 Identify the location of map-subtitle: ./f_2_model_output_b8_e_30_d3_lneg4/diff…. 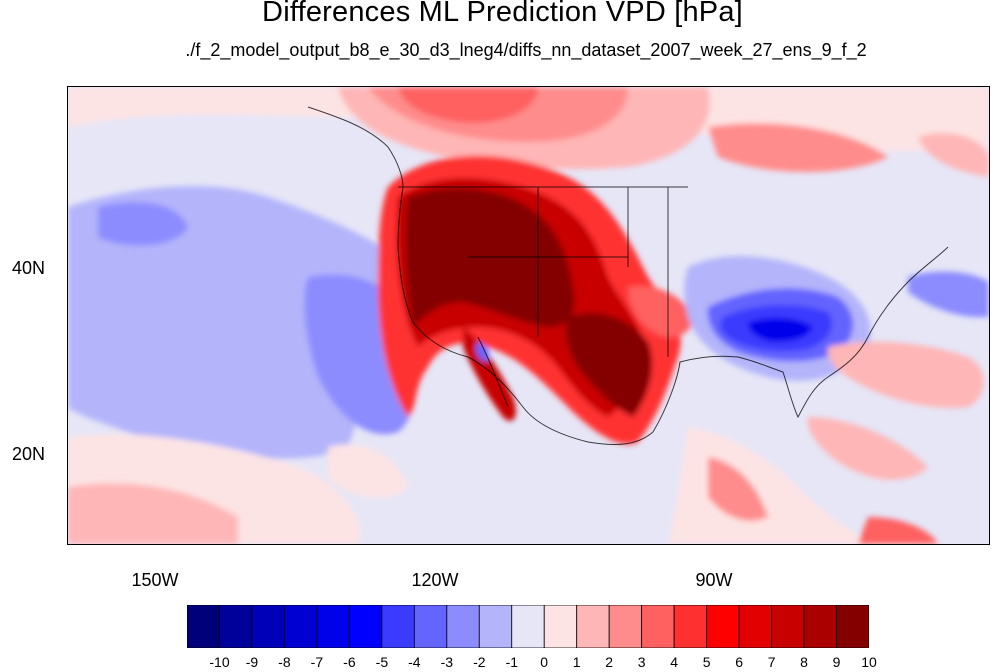
(526, 50).